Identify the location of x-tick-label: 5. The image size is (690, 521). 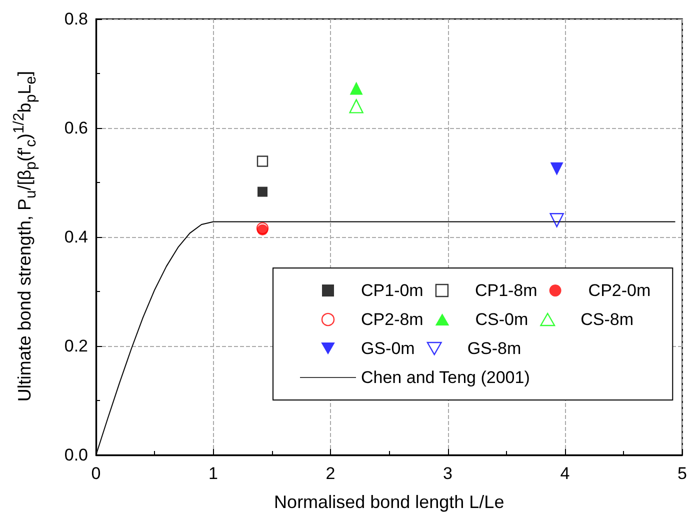
(683, 473).